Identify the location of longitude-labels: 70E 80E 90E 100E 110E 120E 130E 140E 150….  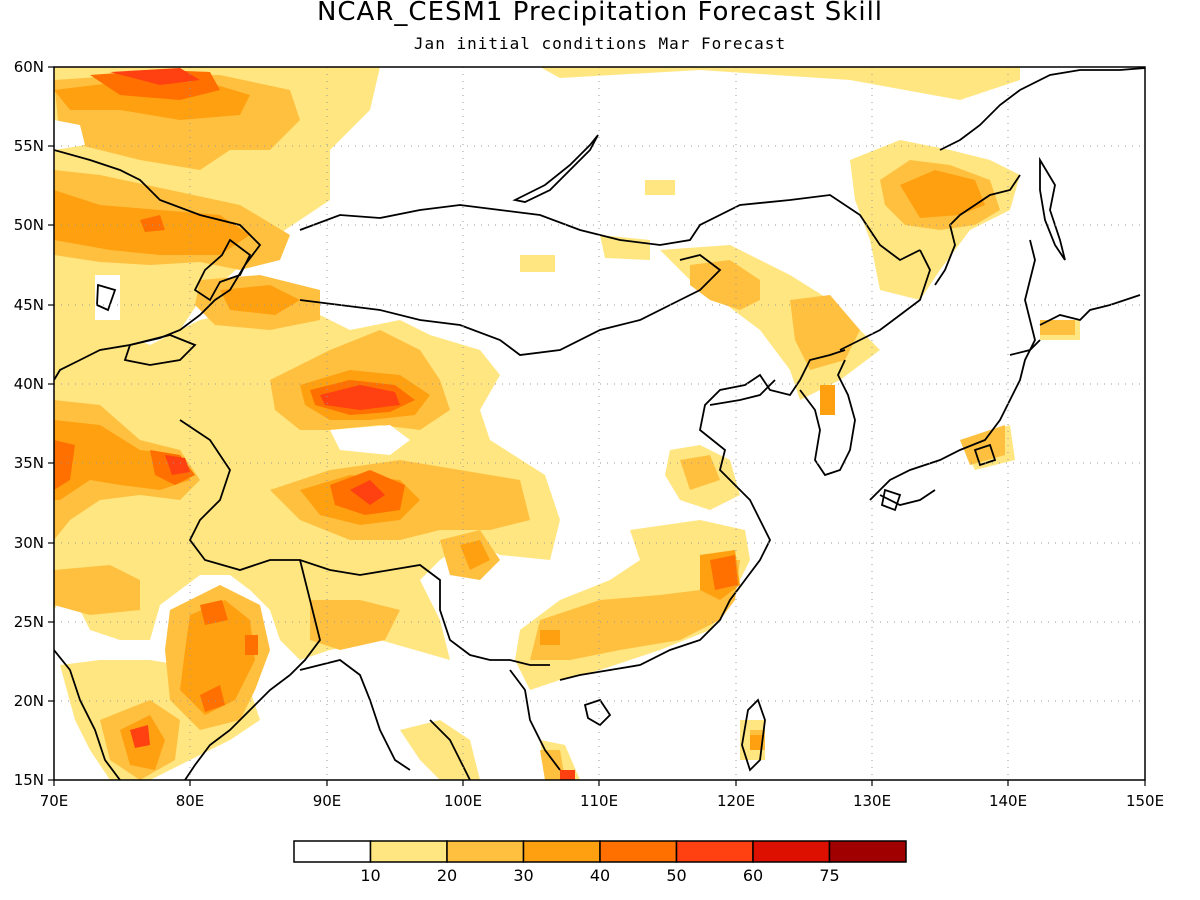
(602, 801).